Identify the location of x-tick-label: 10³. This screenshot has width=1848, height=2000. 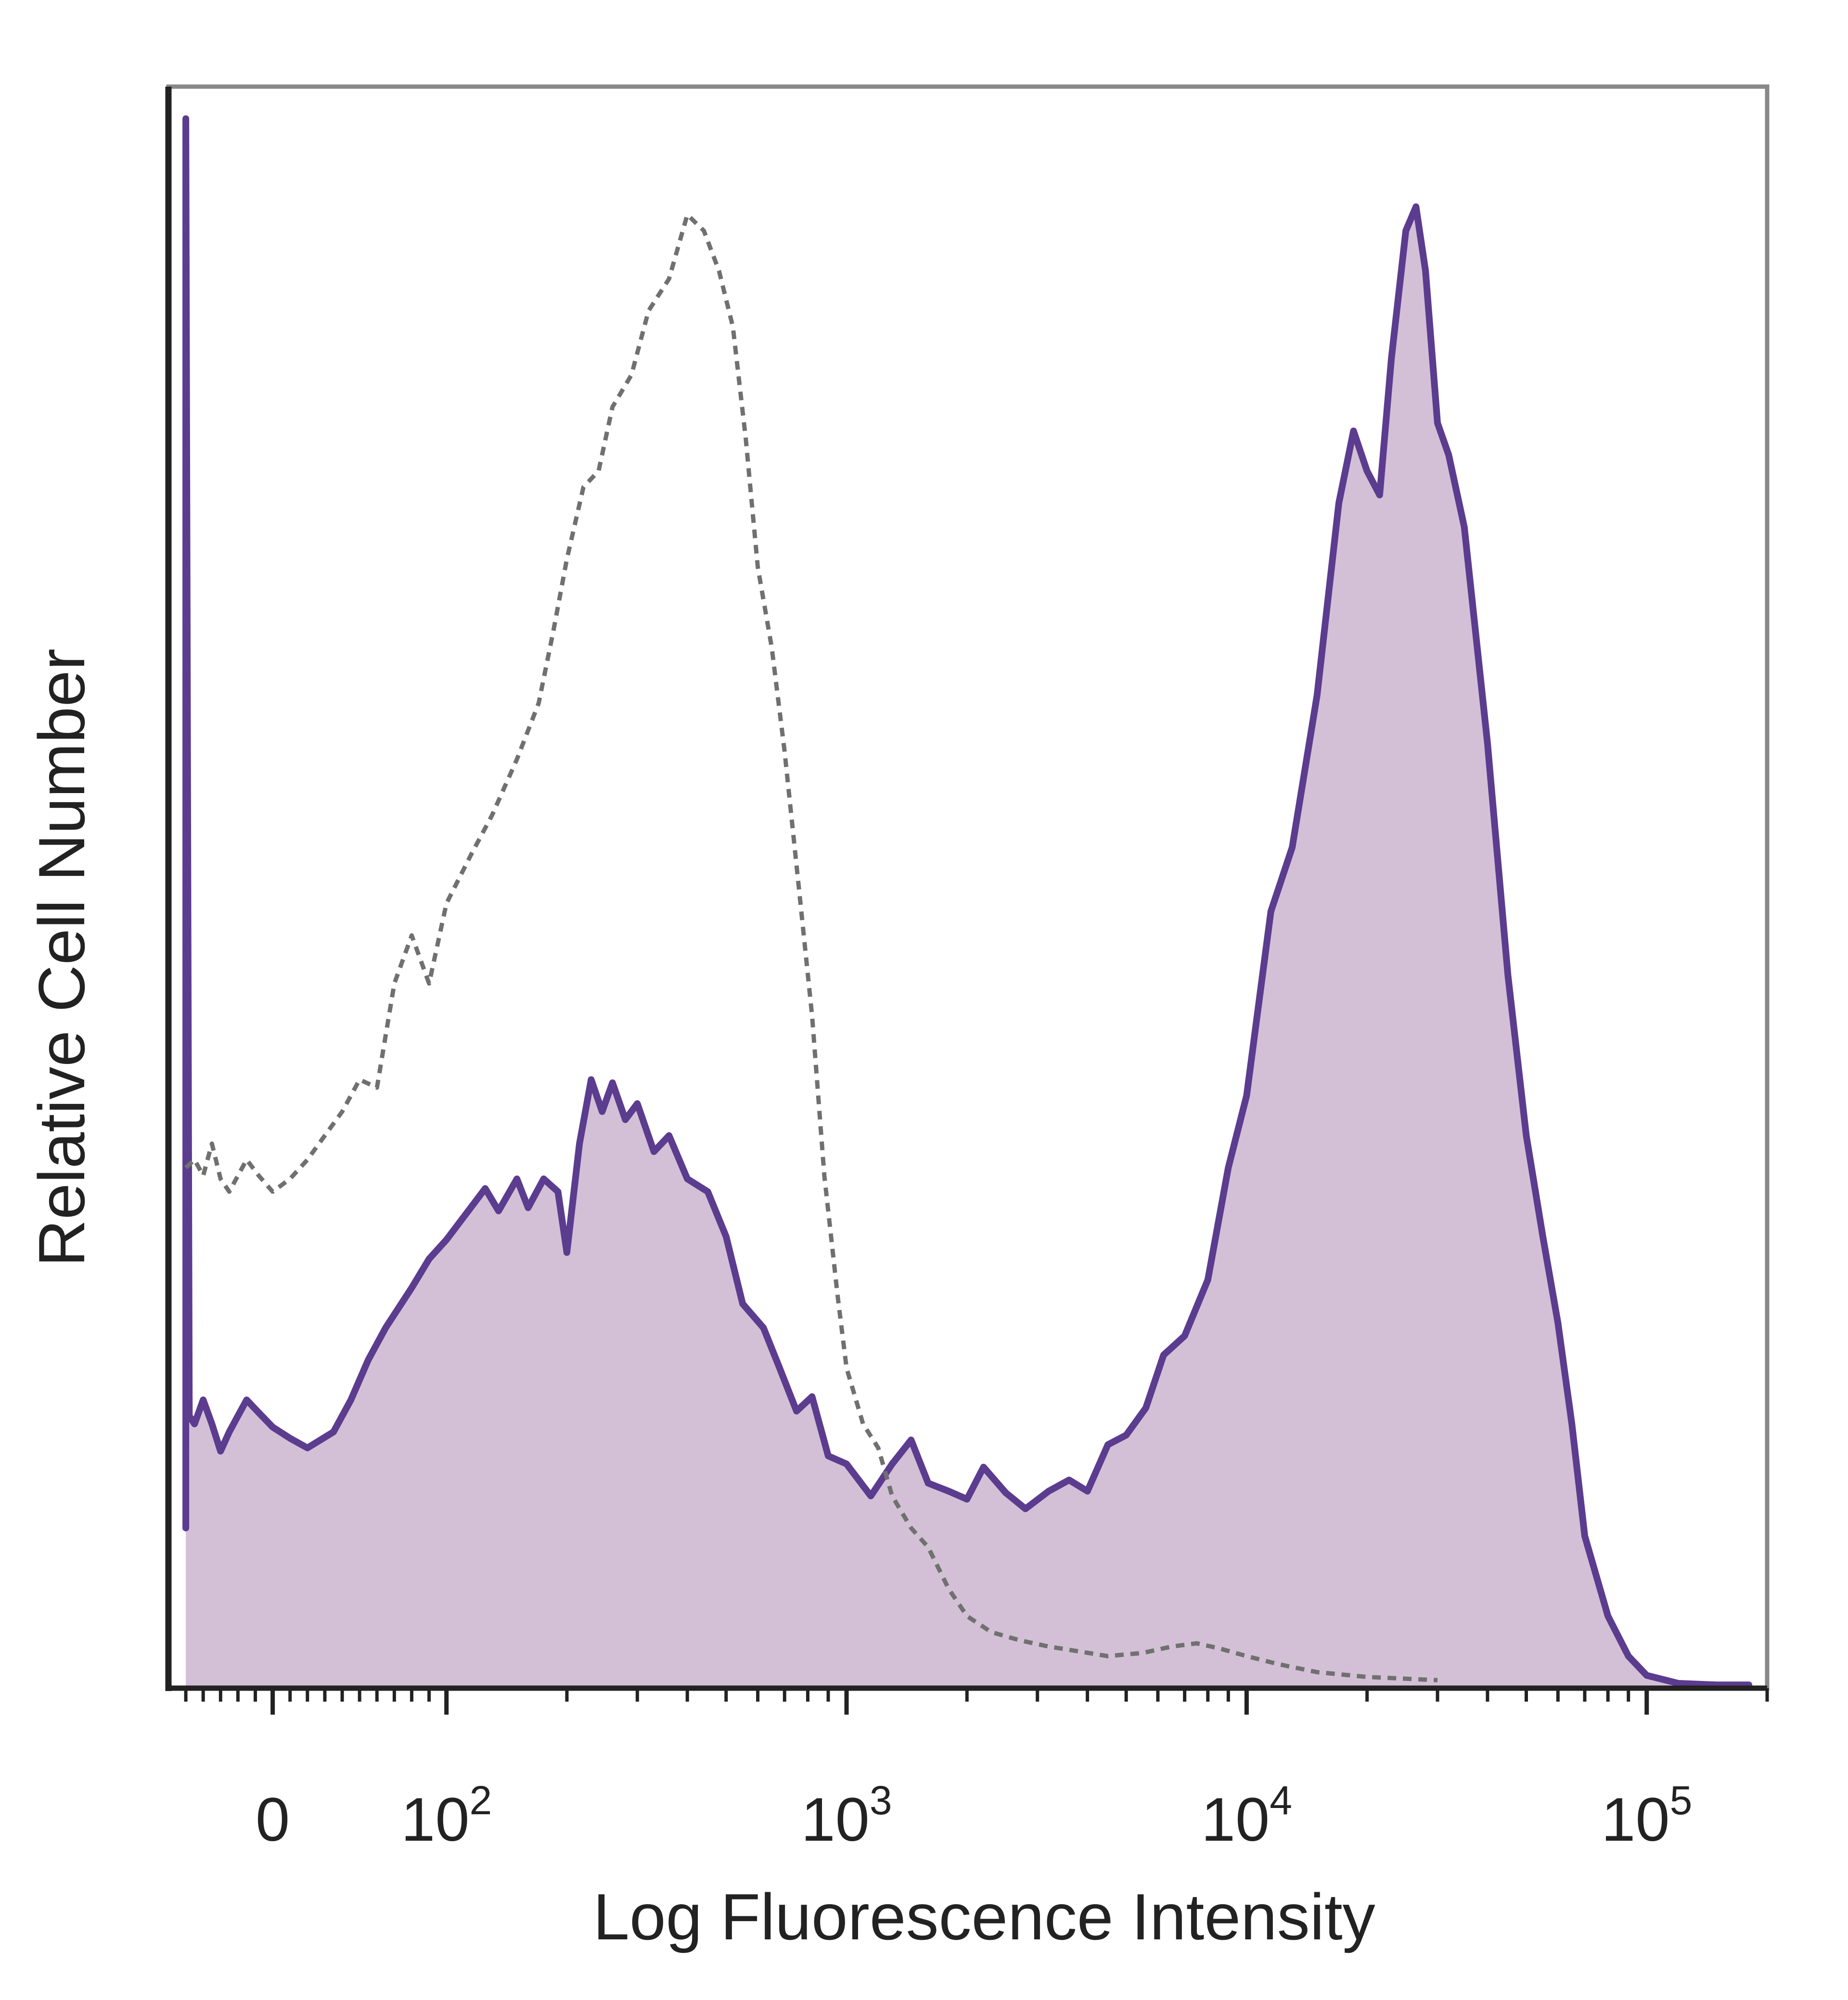
(846, 1816).